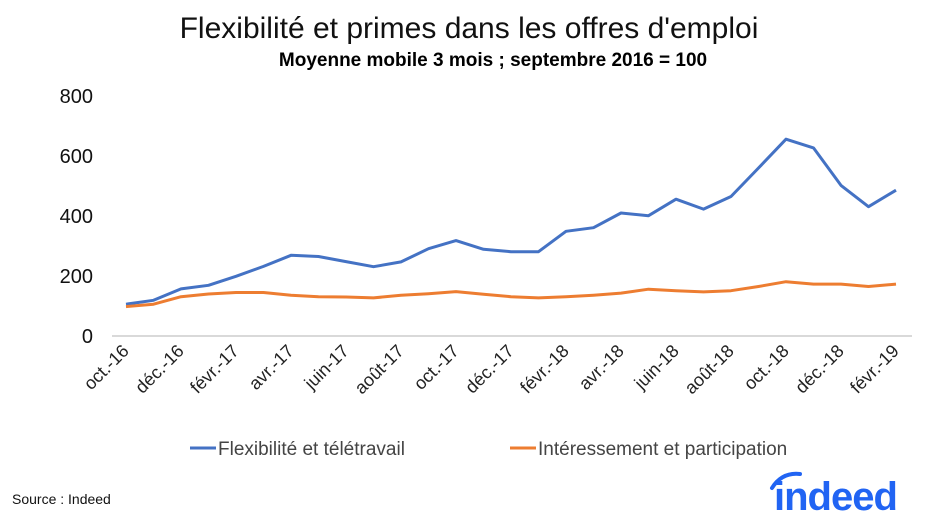 Image resolution: width=939 pixels, height=525 pixels. I want to click on y-tick-label: 0, so click(87, 337).